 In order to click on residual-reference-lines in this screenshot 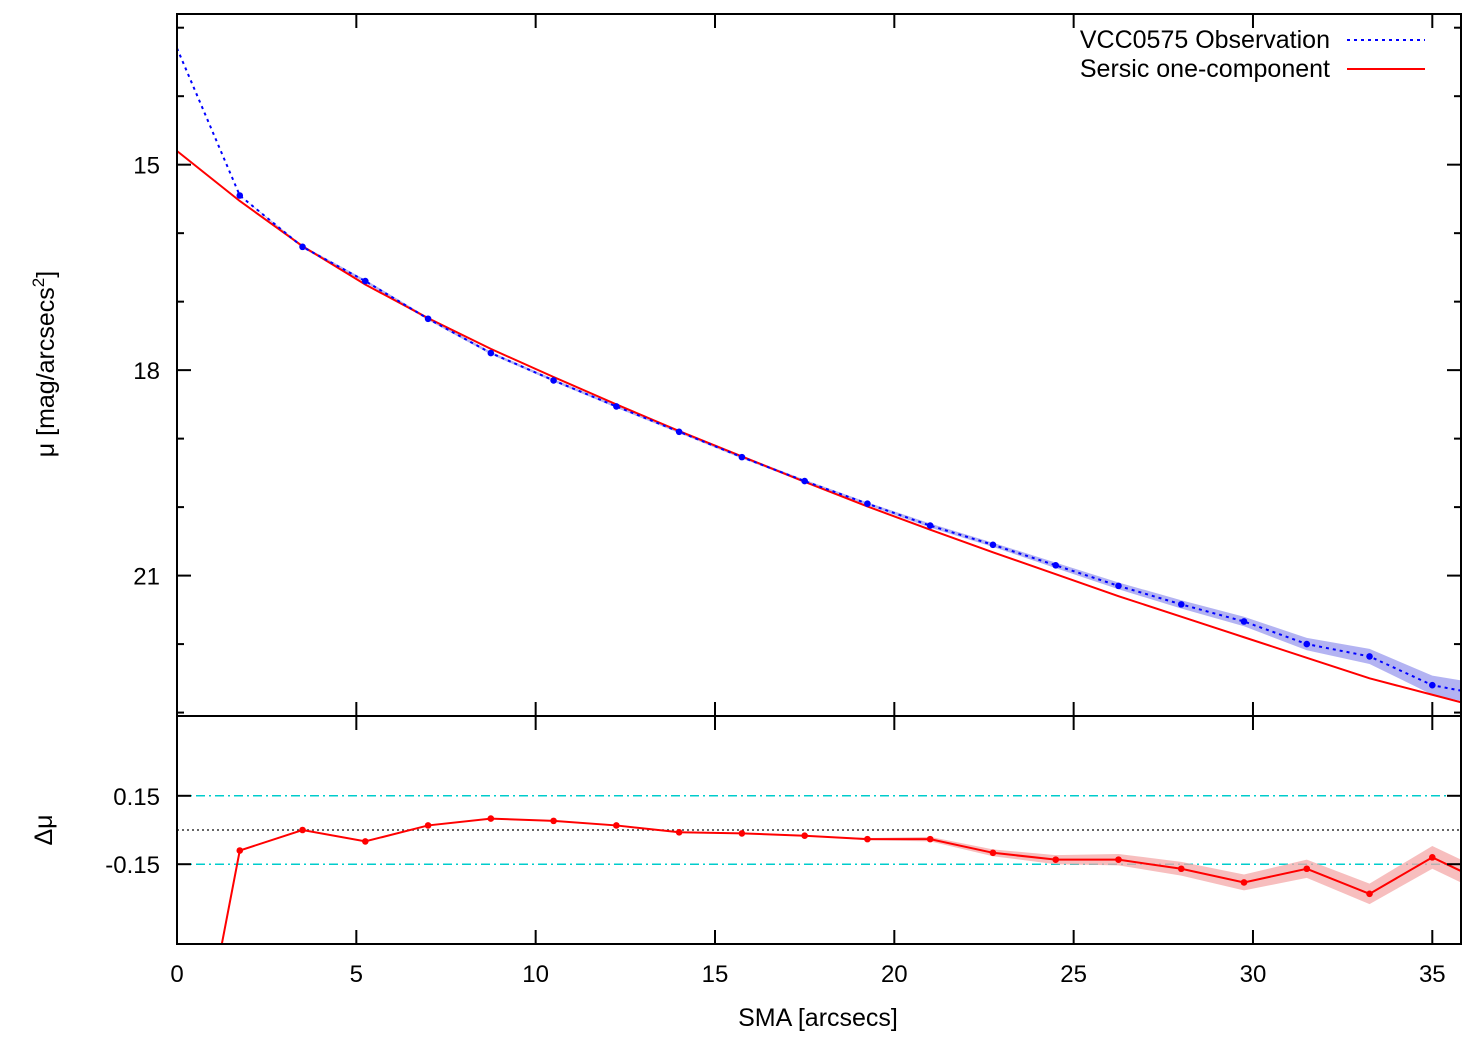, I will do `click(819, 830)`.